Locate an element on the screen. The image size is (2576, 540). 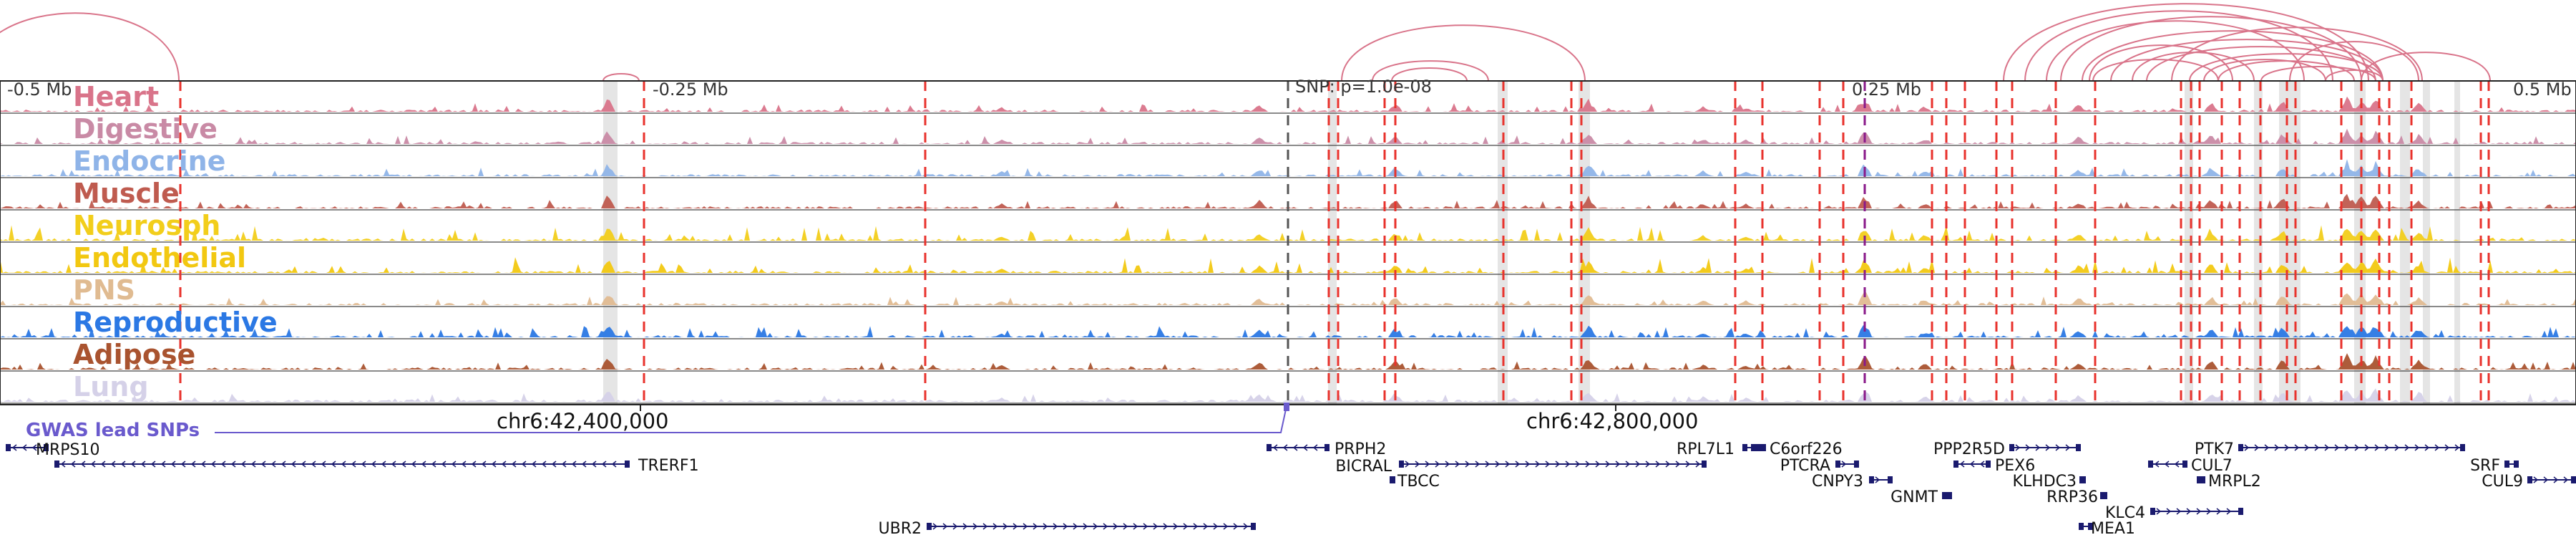
track-label-endothelial: Endothelial is located at coordinates (159, 258).